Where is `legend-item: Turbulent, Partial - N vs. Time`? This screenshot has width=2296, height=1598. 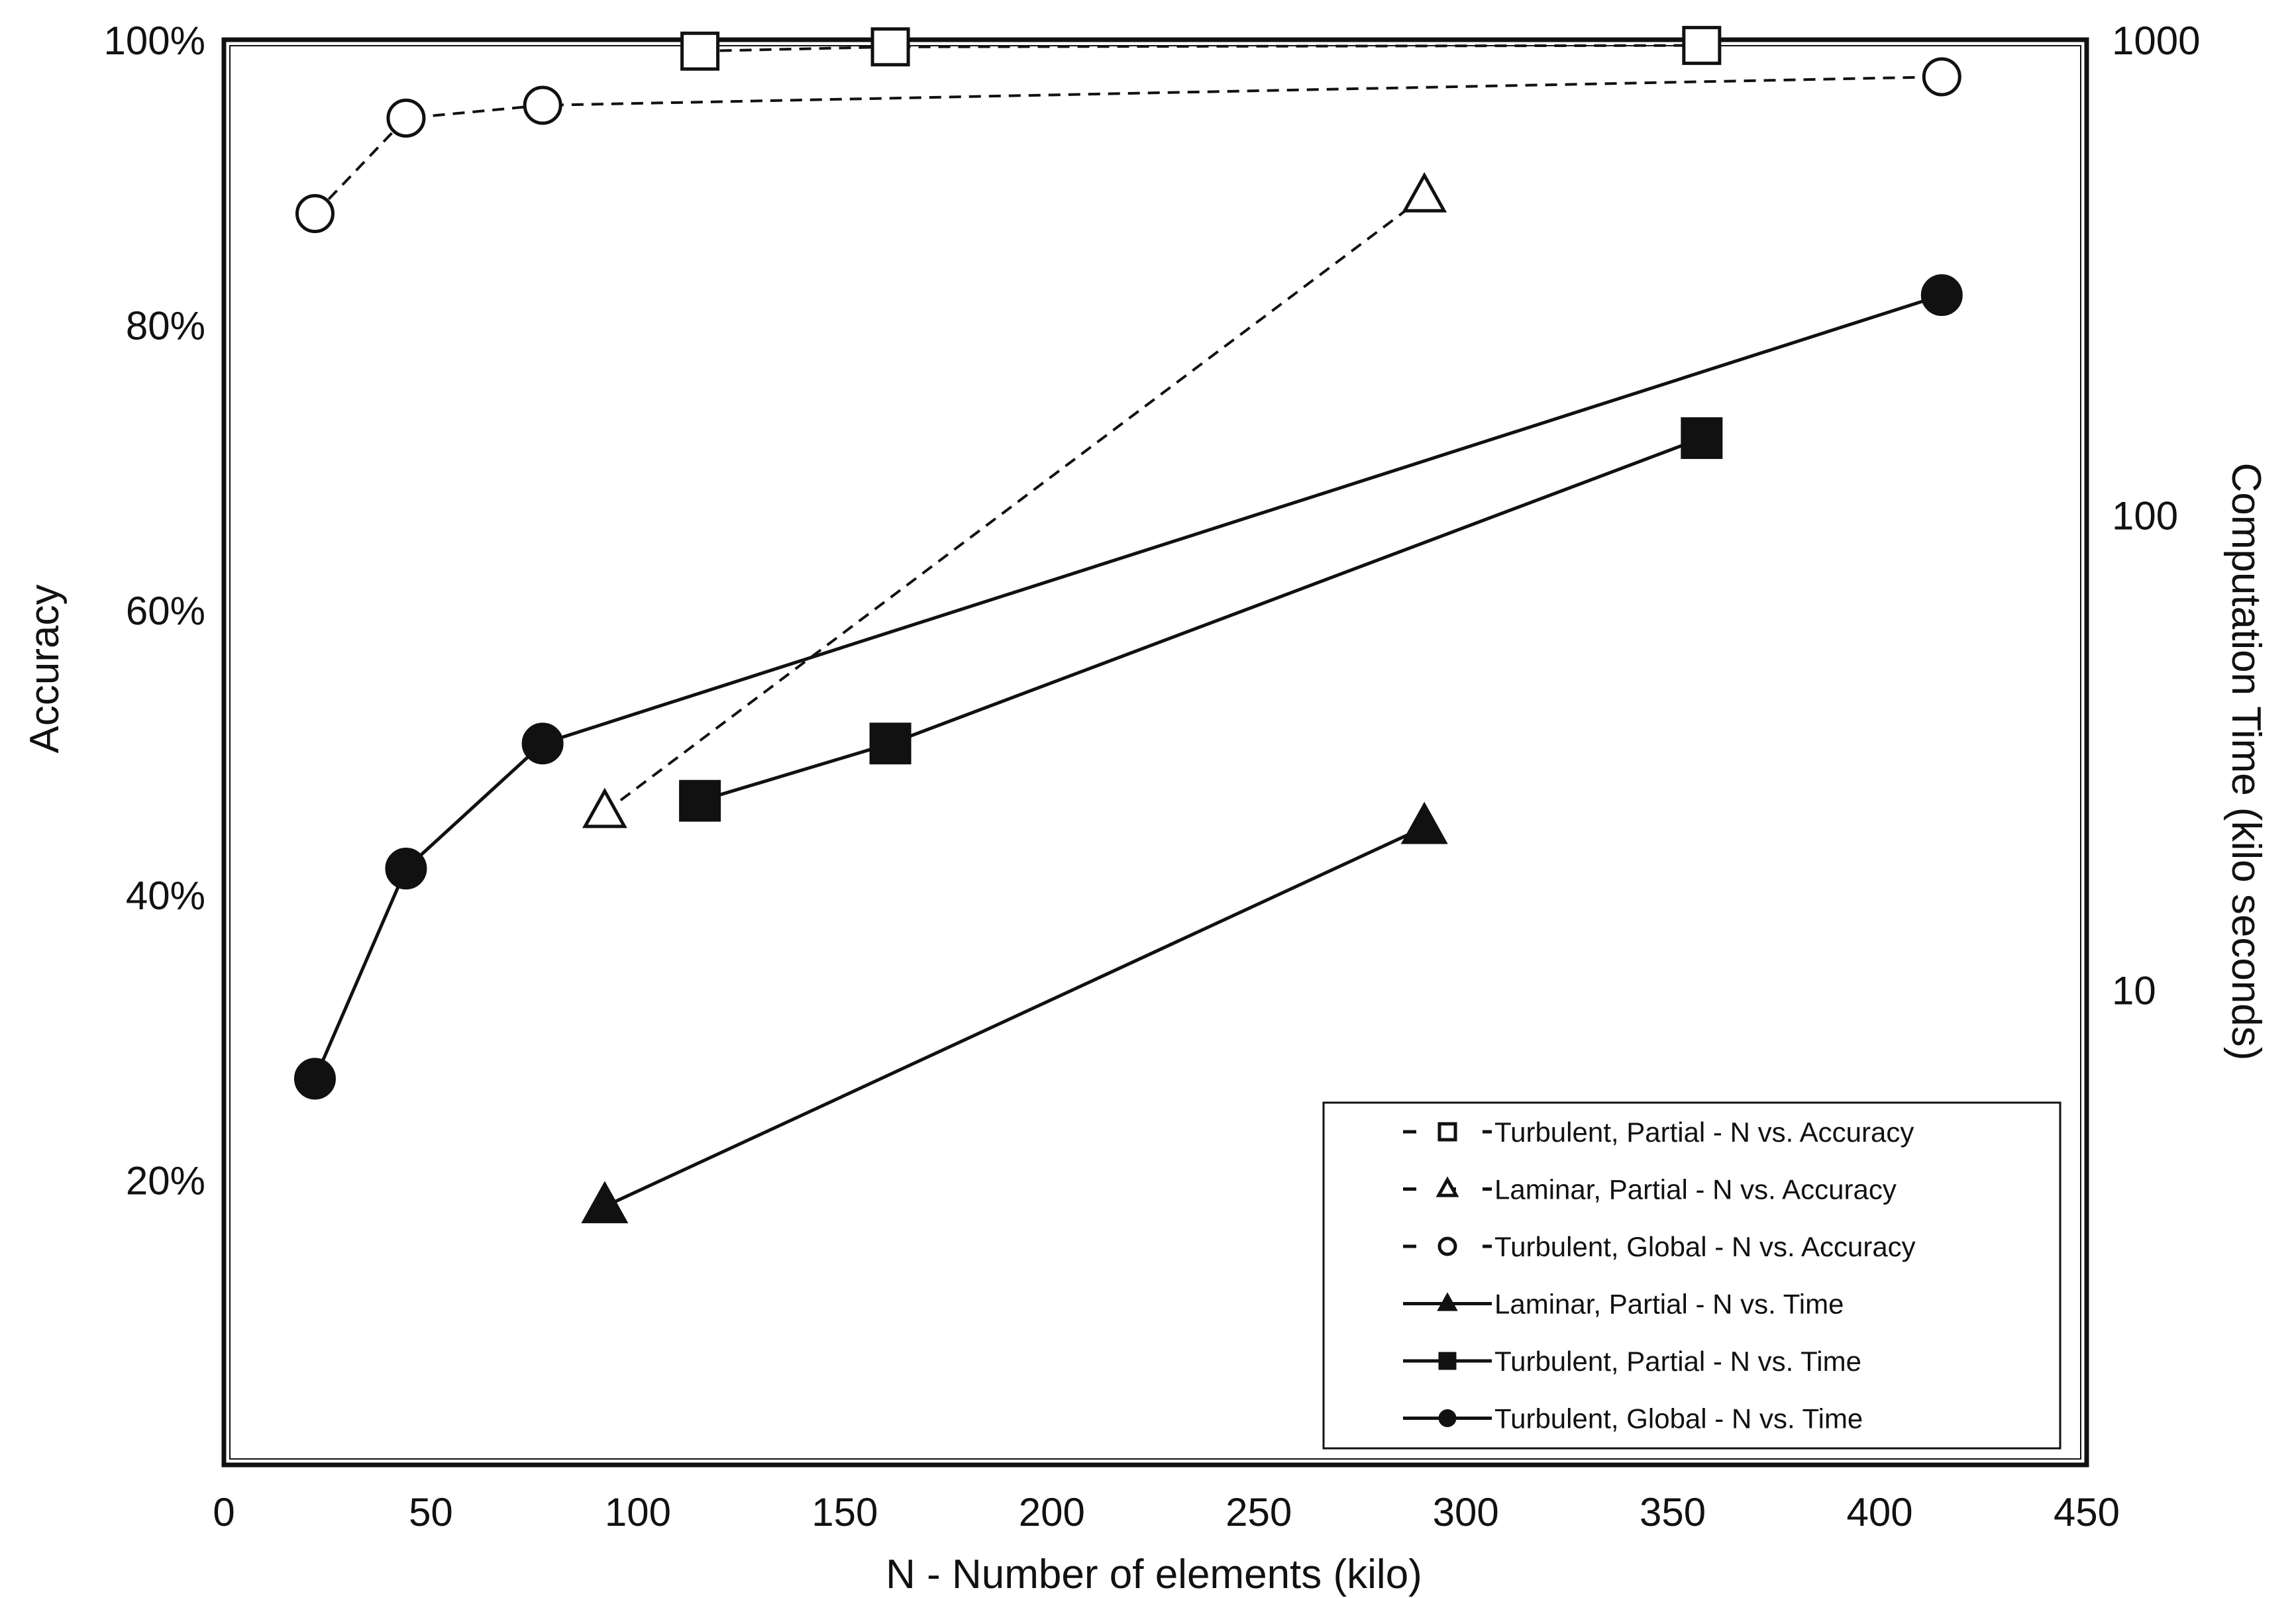 legend-item: Turbulent, Partial - N vs. Time is located at coordinates (1632, 1361).